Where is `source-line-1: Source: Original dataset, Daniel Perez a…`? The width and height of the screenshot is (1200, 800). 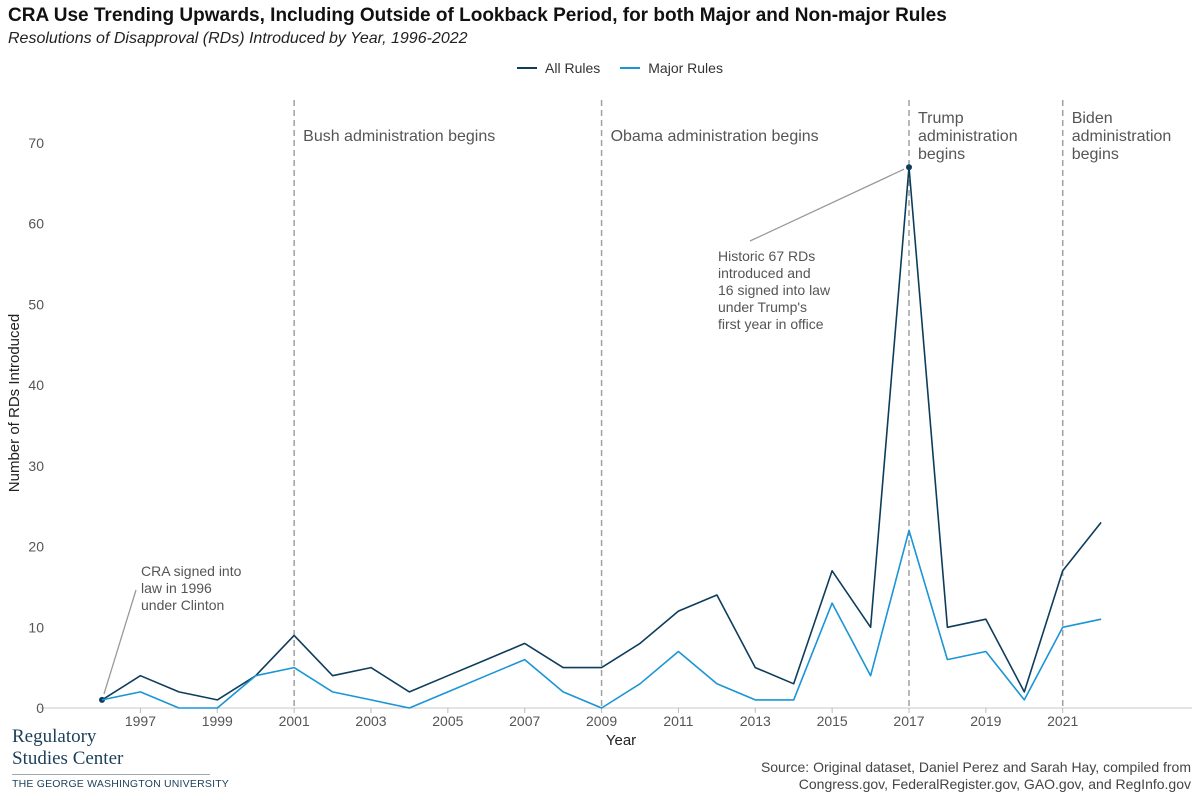
source-line-1: Source: Original dataset, Daniel Perez a… is located at coordinates (975, 767).